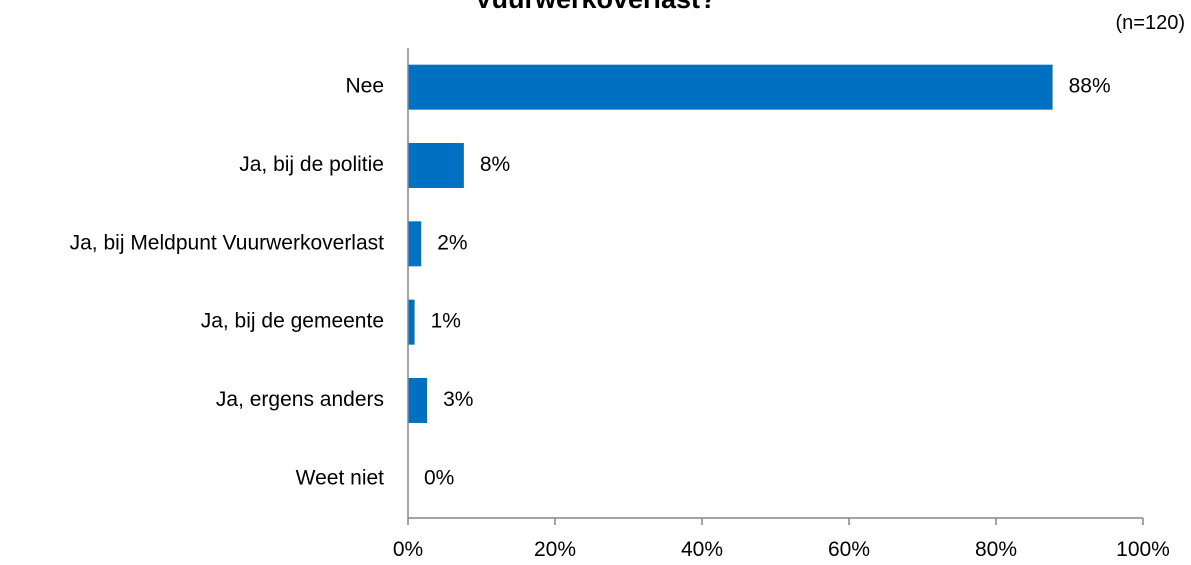 This screenshot has width=1191, height=565. I want to click on chart-title: Vuurwerkoverlast?, so click(595, 7).